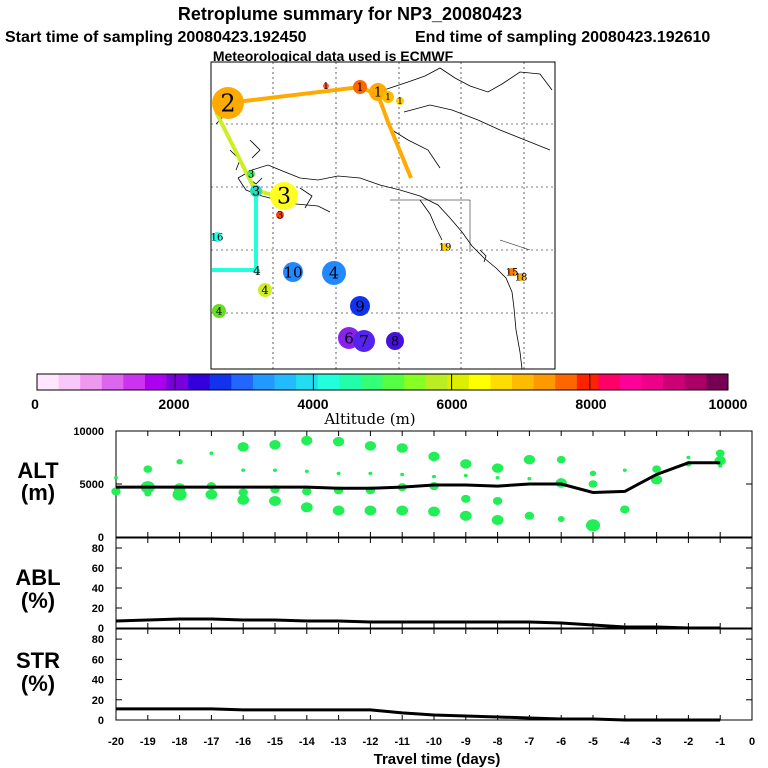 This screenshot has width=768, height=768. What do you see at coordinates (437, 759) in the screenshot?
I see `x-axis-label: Travel time (days)` at bounding box center [437, 759].